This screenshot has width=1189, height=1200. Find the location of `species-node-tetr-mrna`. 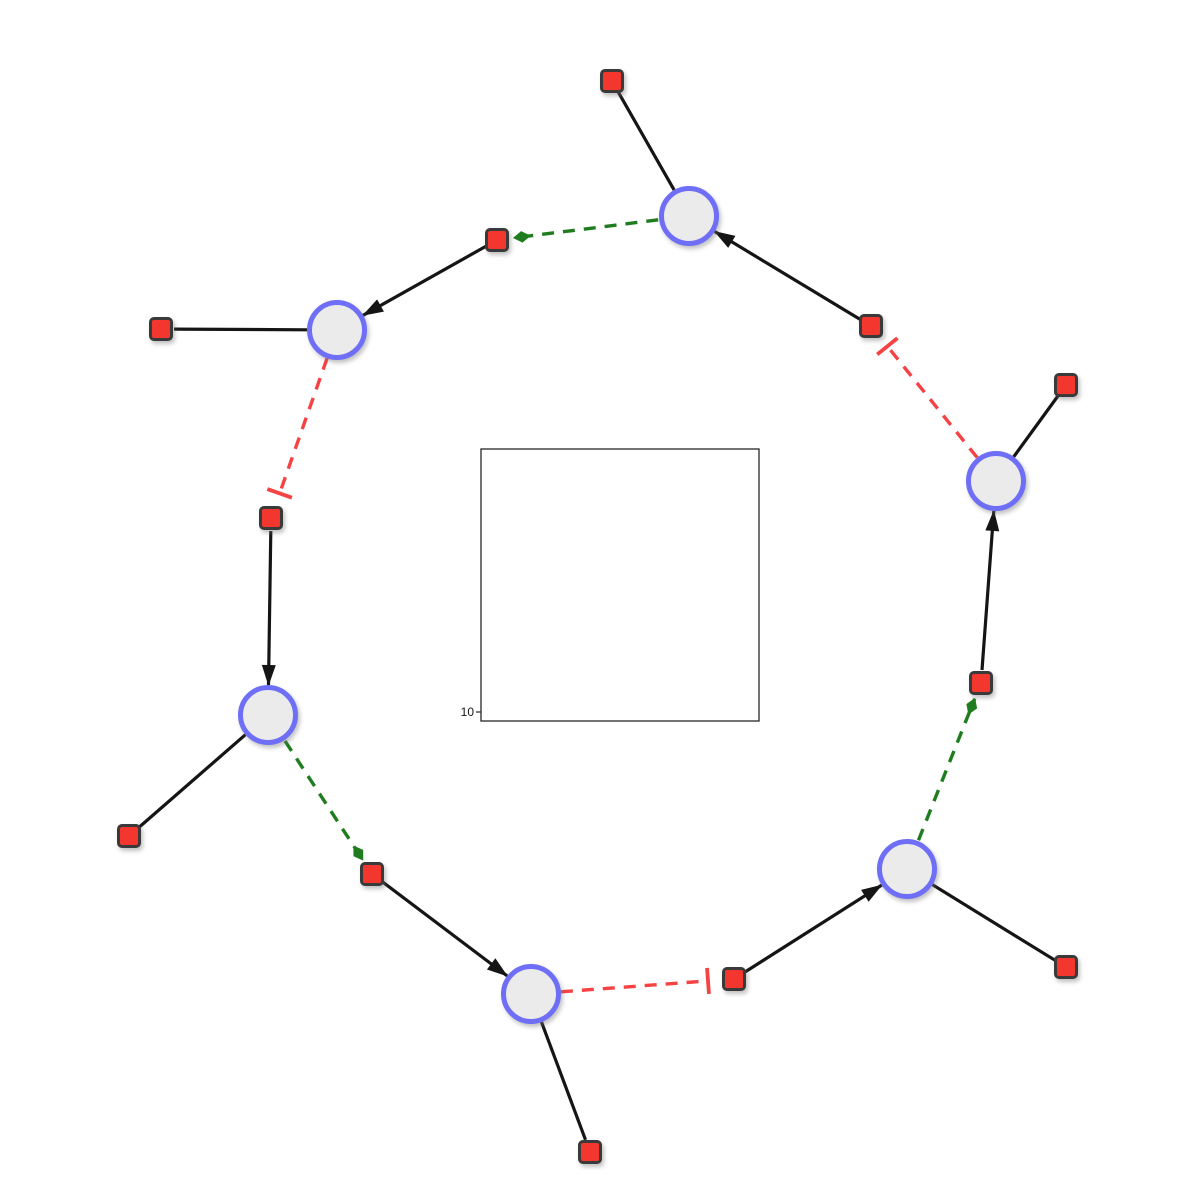

species-node-tetr-mrna is located at coordinates (268, 715).